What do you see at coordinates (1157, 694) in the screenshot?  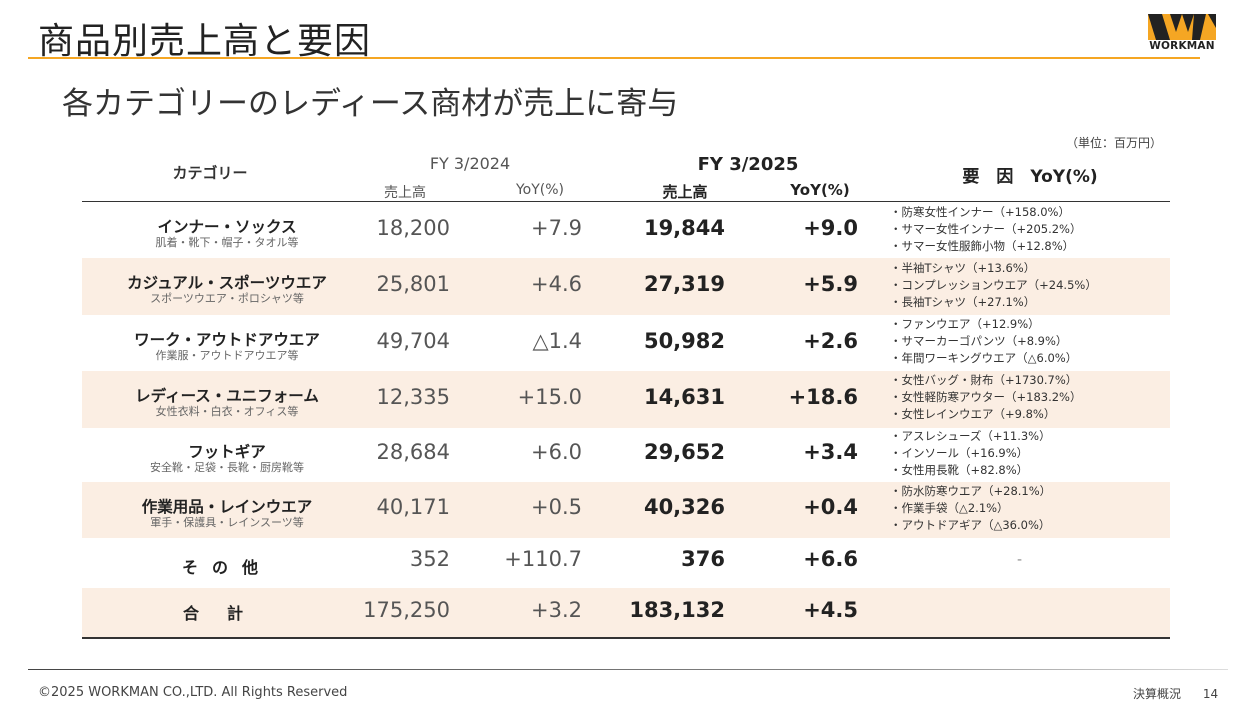 I see `footer-section: 決算概況` at bounding box center [1157, 694].